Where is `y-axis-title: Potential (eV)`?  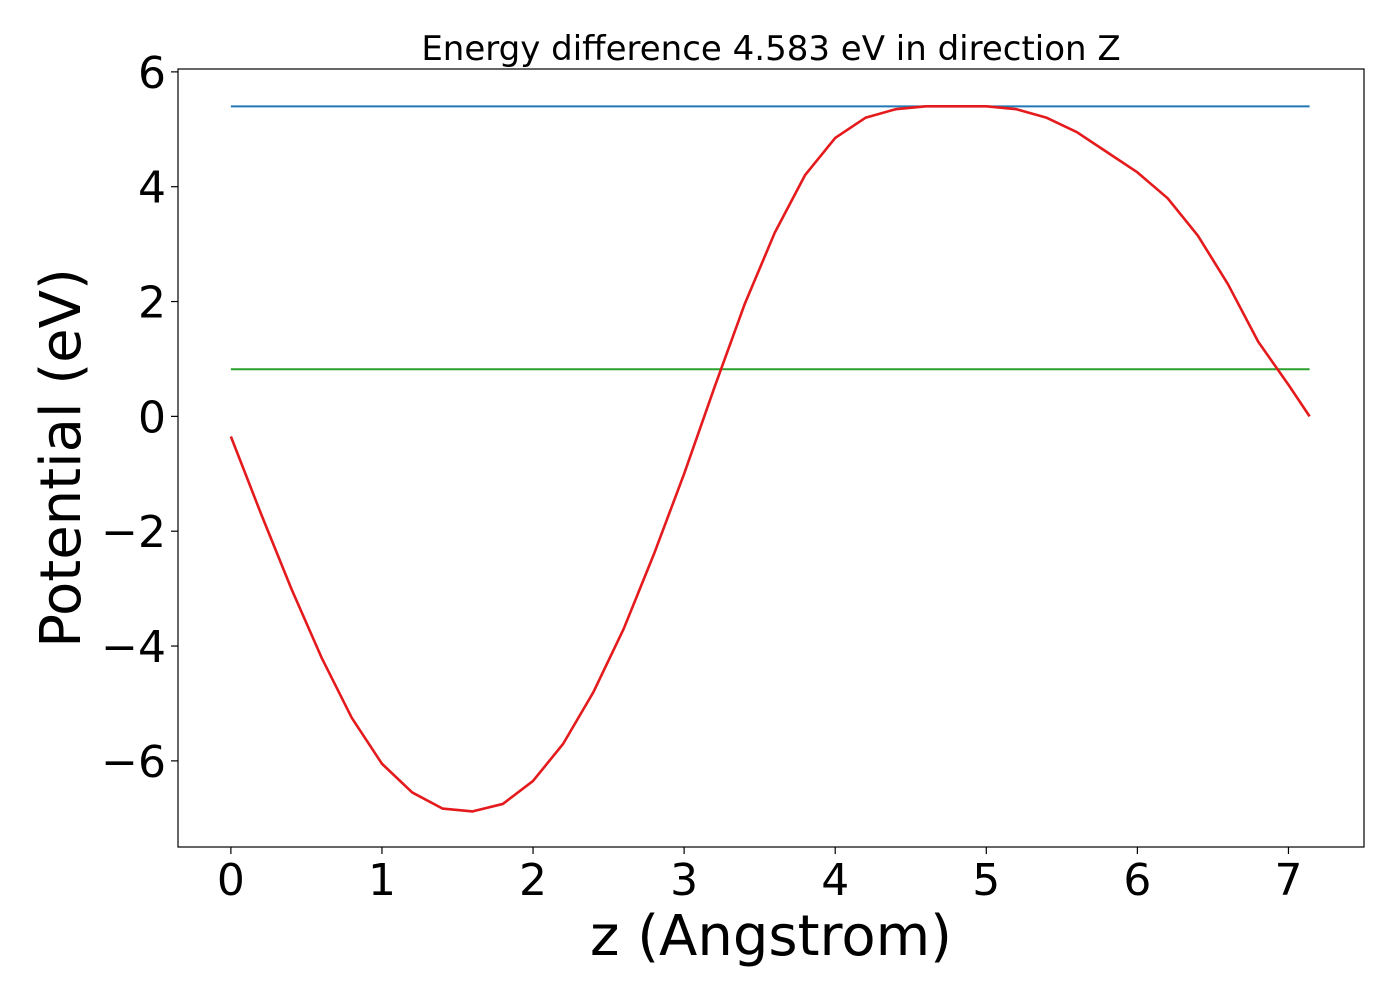 y-axis-title: Potential (eV) is located at coordinates (61, 458).